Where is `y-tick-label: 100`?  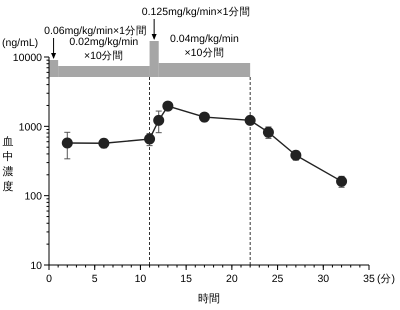 y-tick-label: 100 is located at coordinates (33, 196).